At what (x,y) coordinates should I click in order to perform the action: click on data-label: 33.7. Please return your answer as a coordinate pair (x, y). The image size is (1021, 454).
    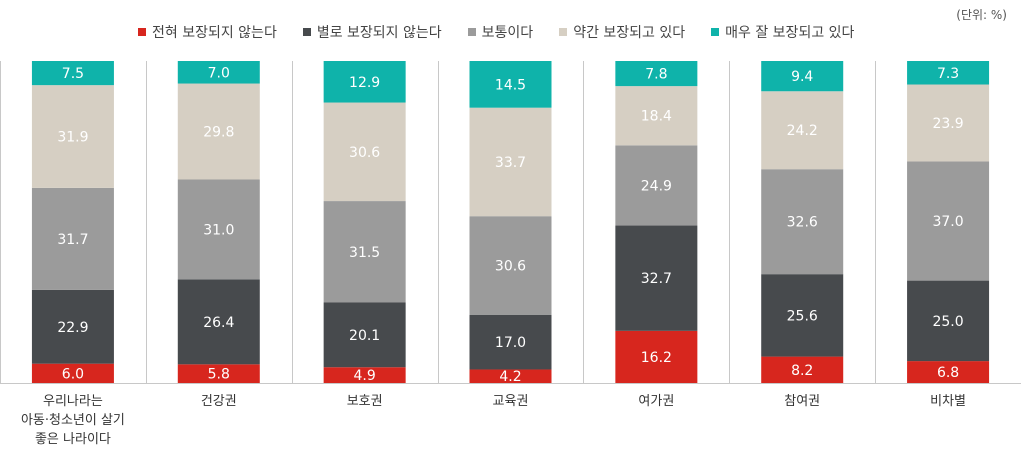
    Looking at the image, I should click on (510, 163).